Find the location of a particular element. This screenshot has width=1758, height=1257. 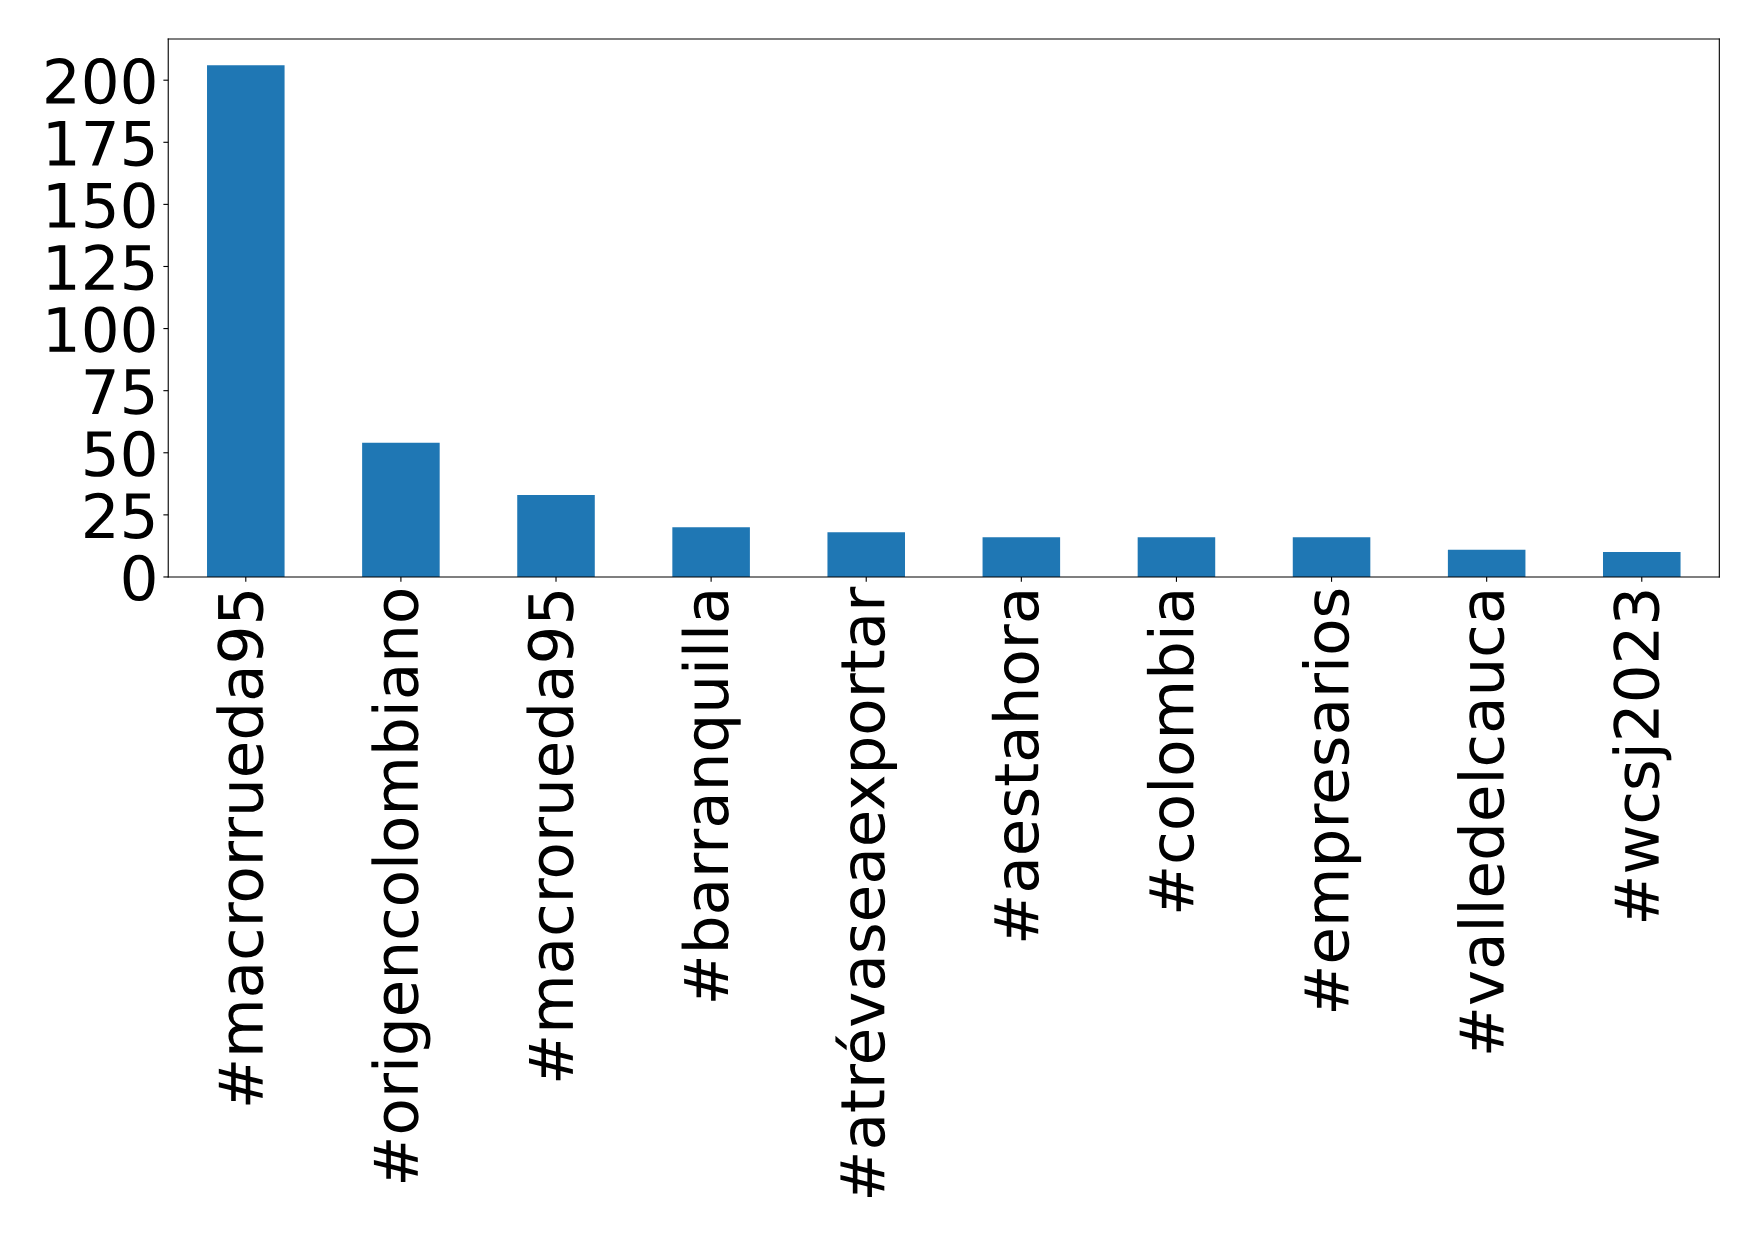

y-tick-label: 50 is located at coordinates (120, 453).